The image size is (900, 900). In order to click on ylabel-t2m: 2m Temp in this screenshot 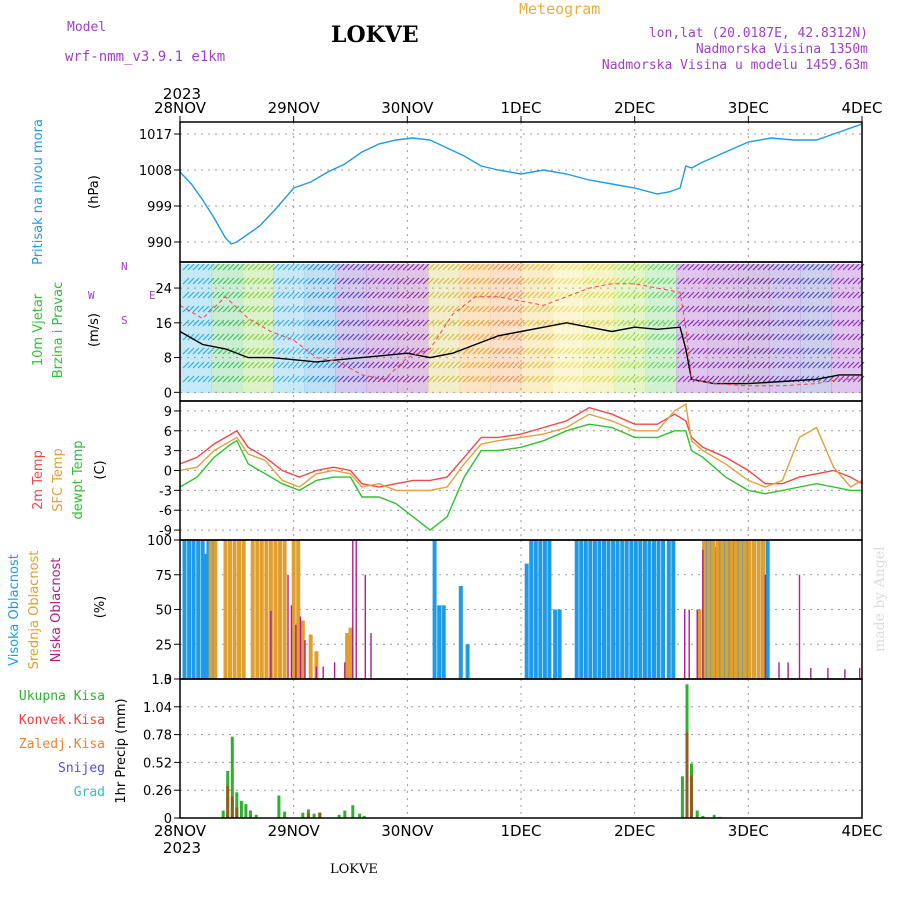, I will do `click(38, 480)`.